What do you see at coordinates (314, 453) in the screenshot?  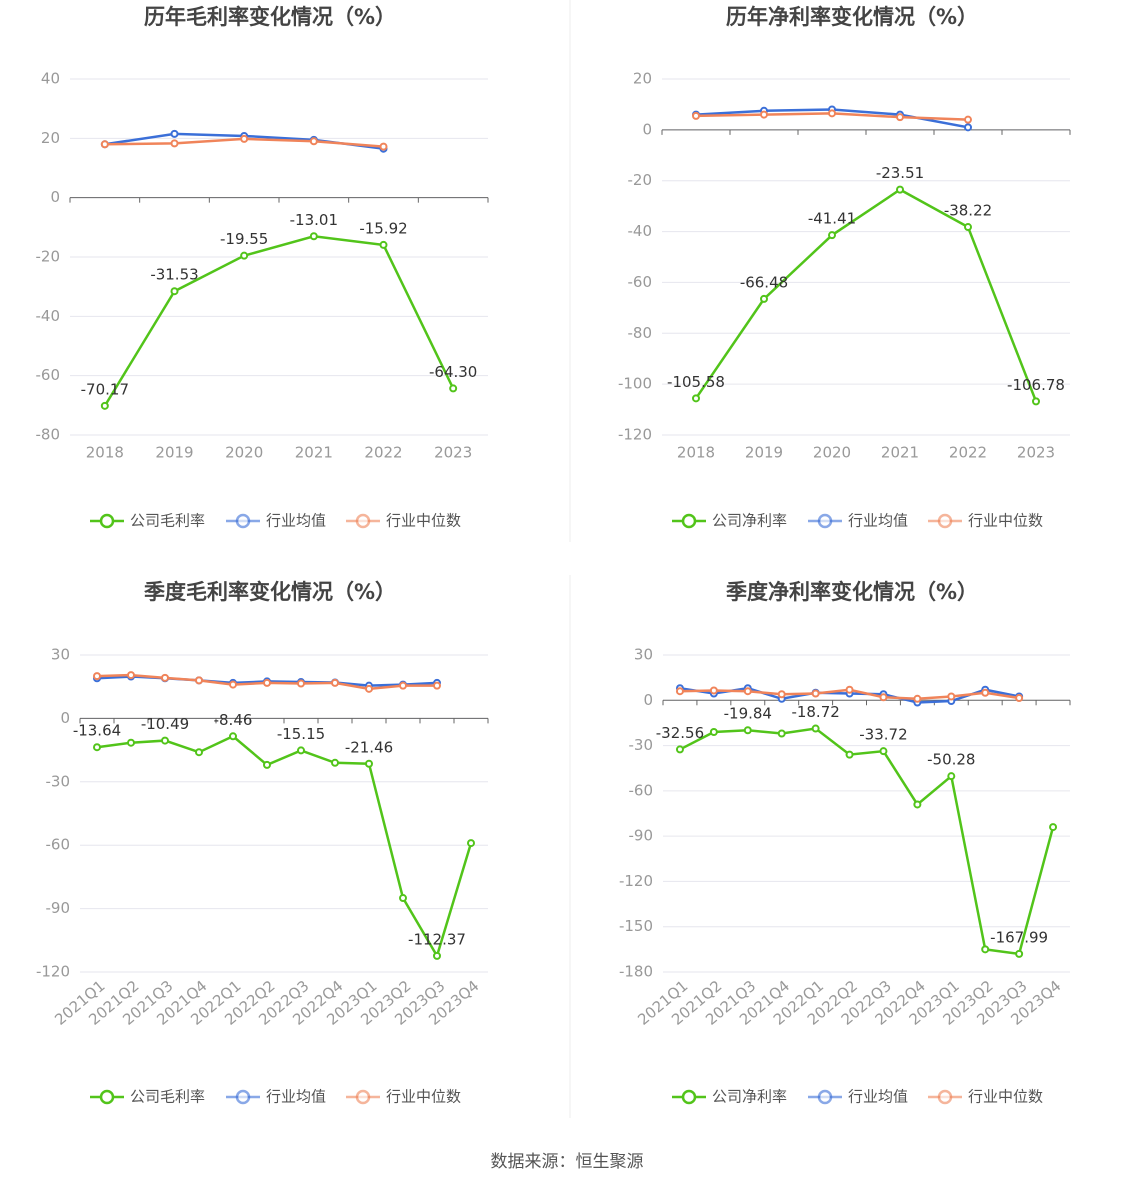 I see `x-tick-label: 2021` at bounding box center [314, 453].